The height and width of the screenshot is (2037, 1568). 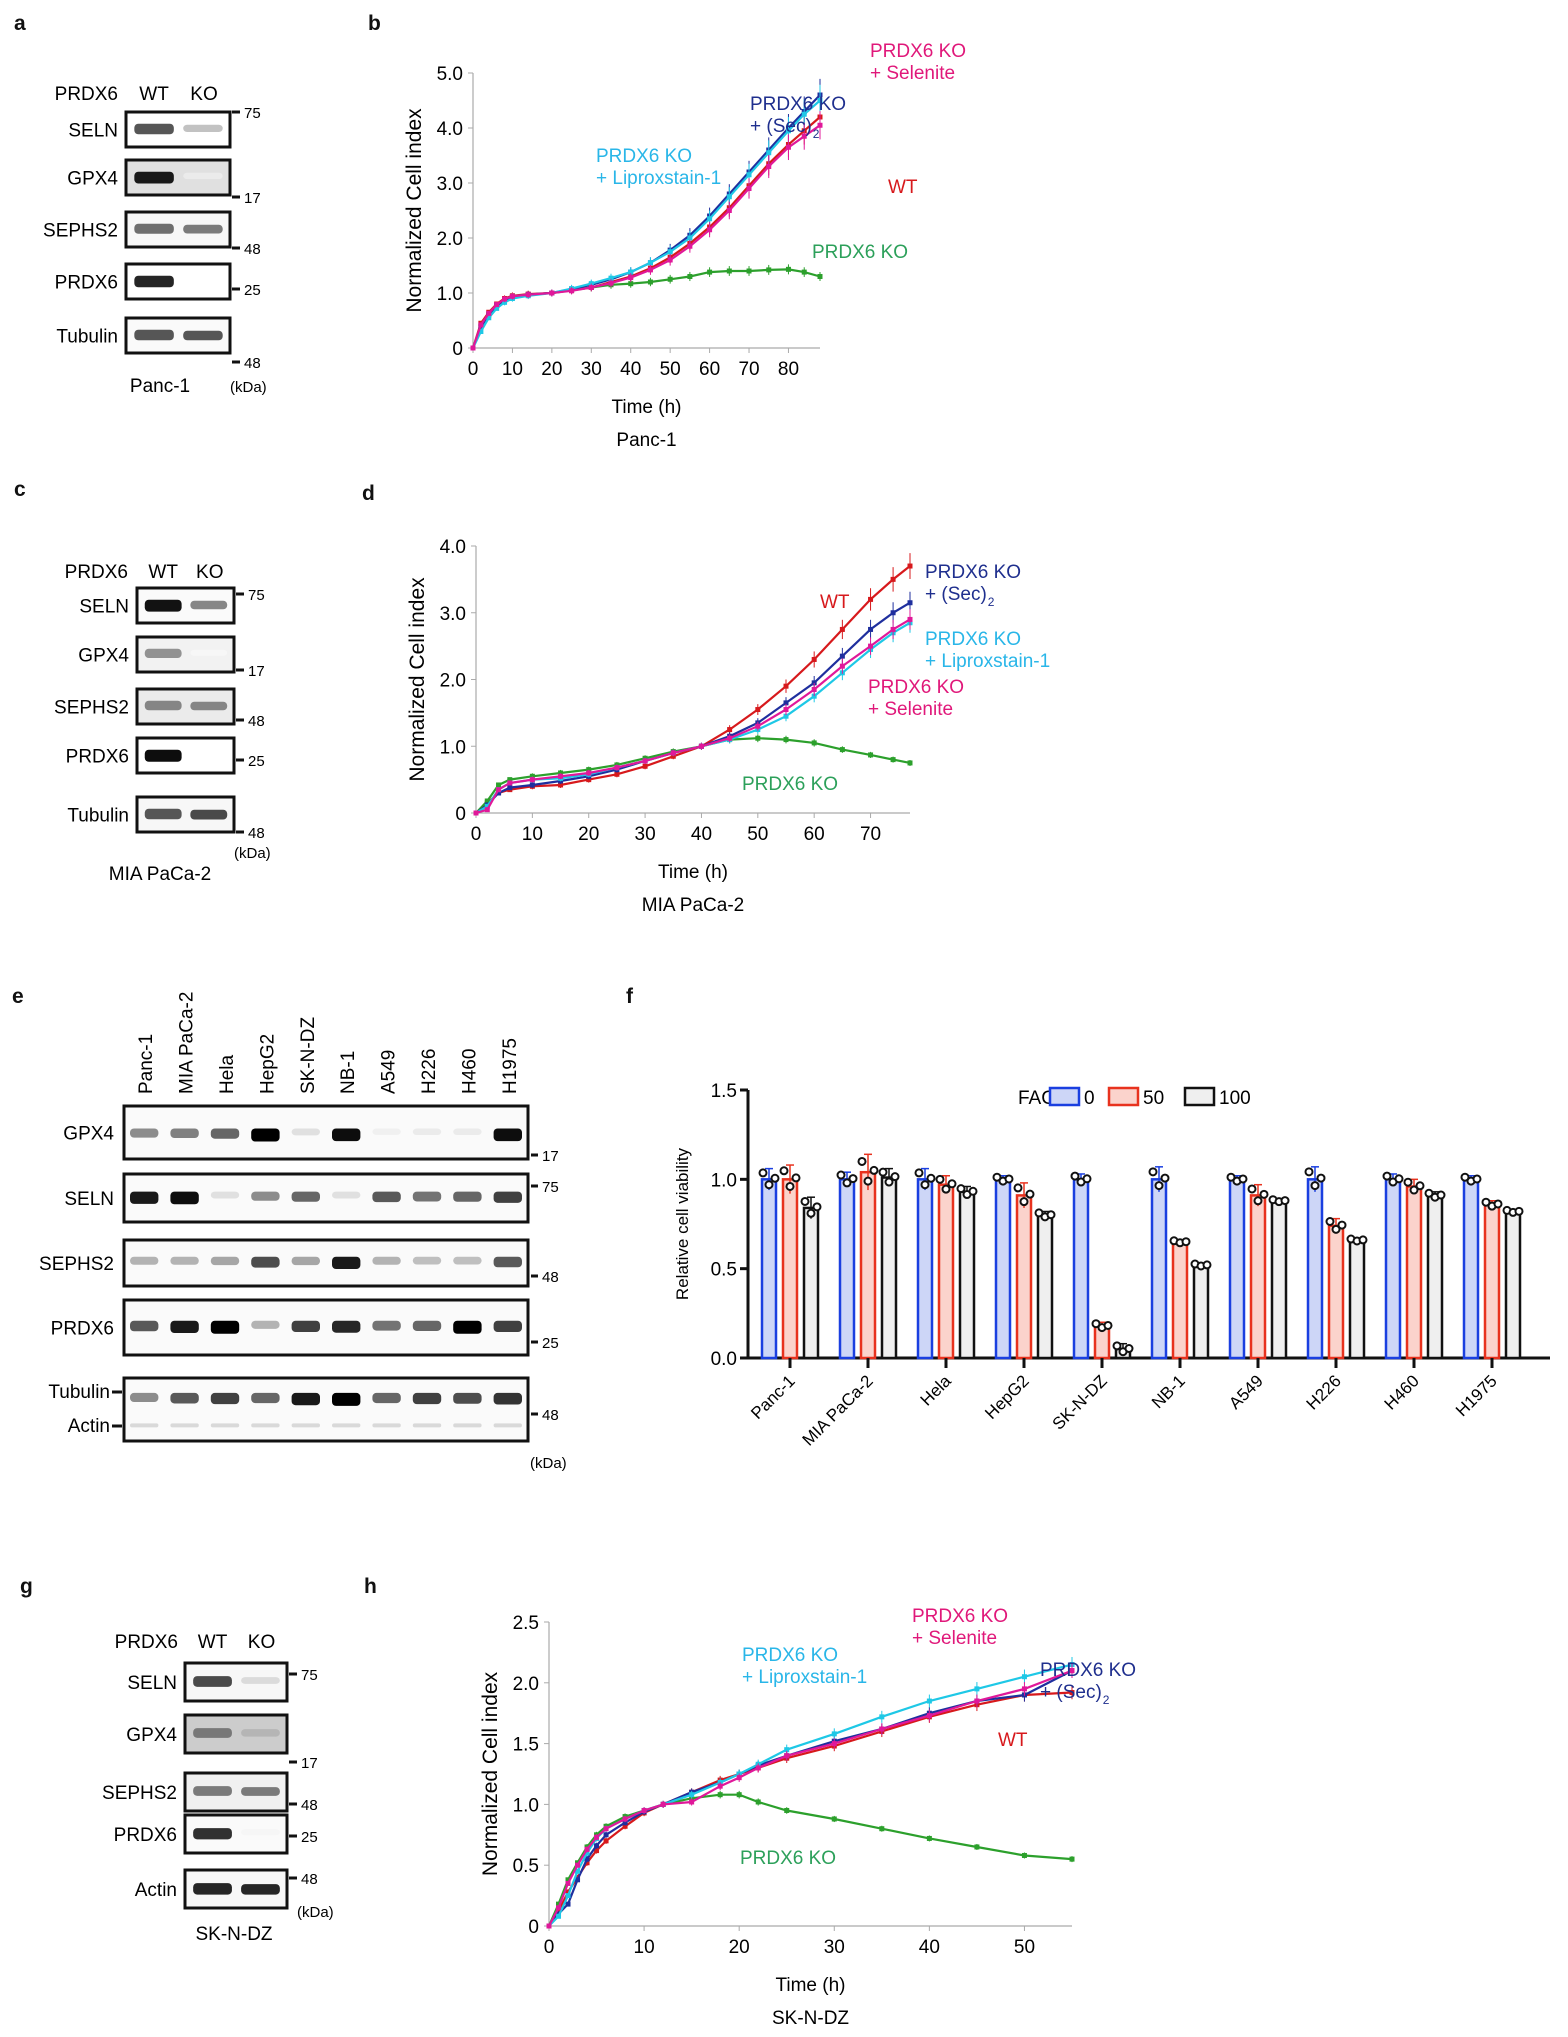 I want to click on lane-label-ko: KO, so click(x=203, y=94).